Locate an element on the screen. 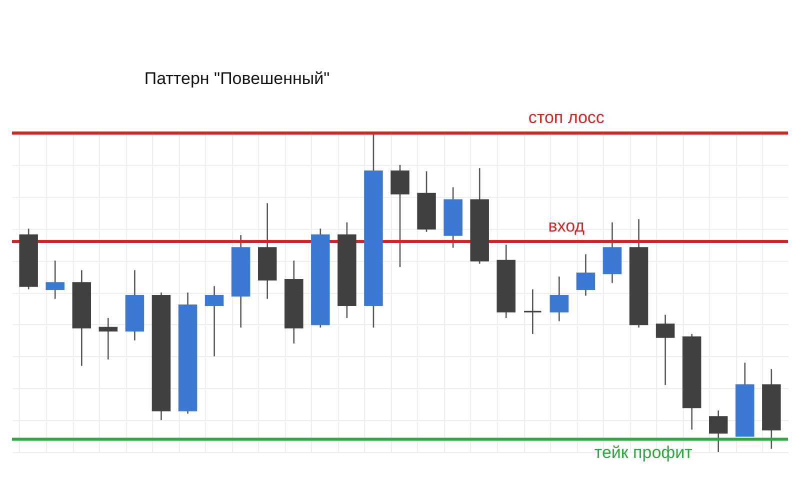  ref-line-label: вход is located at coordinates (566, 226).